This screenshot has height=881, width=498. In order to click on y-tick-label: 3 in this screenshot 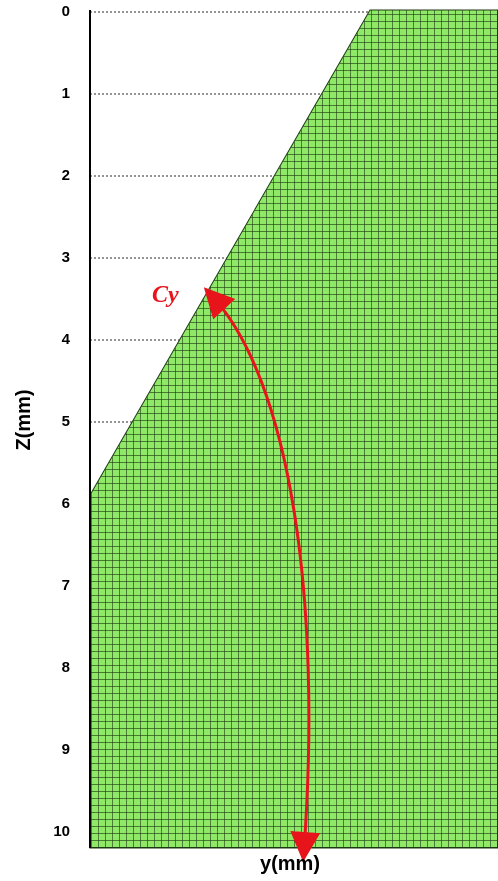, I will do `click(66, 257)`.